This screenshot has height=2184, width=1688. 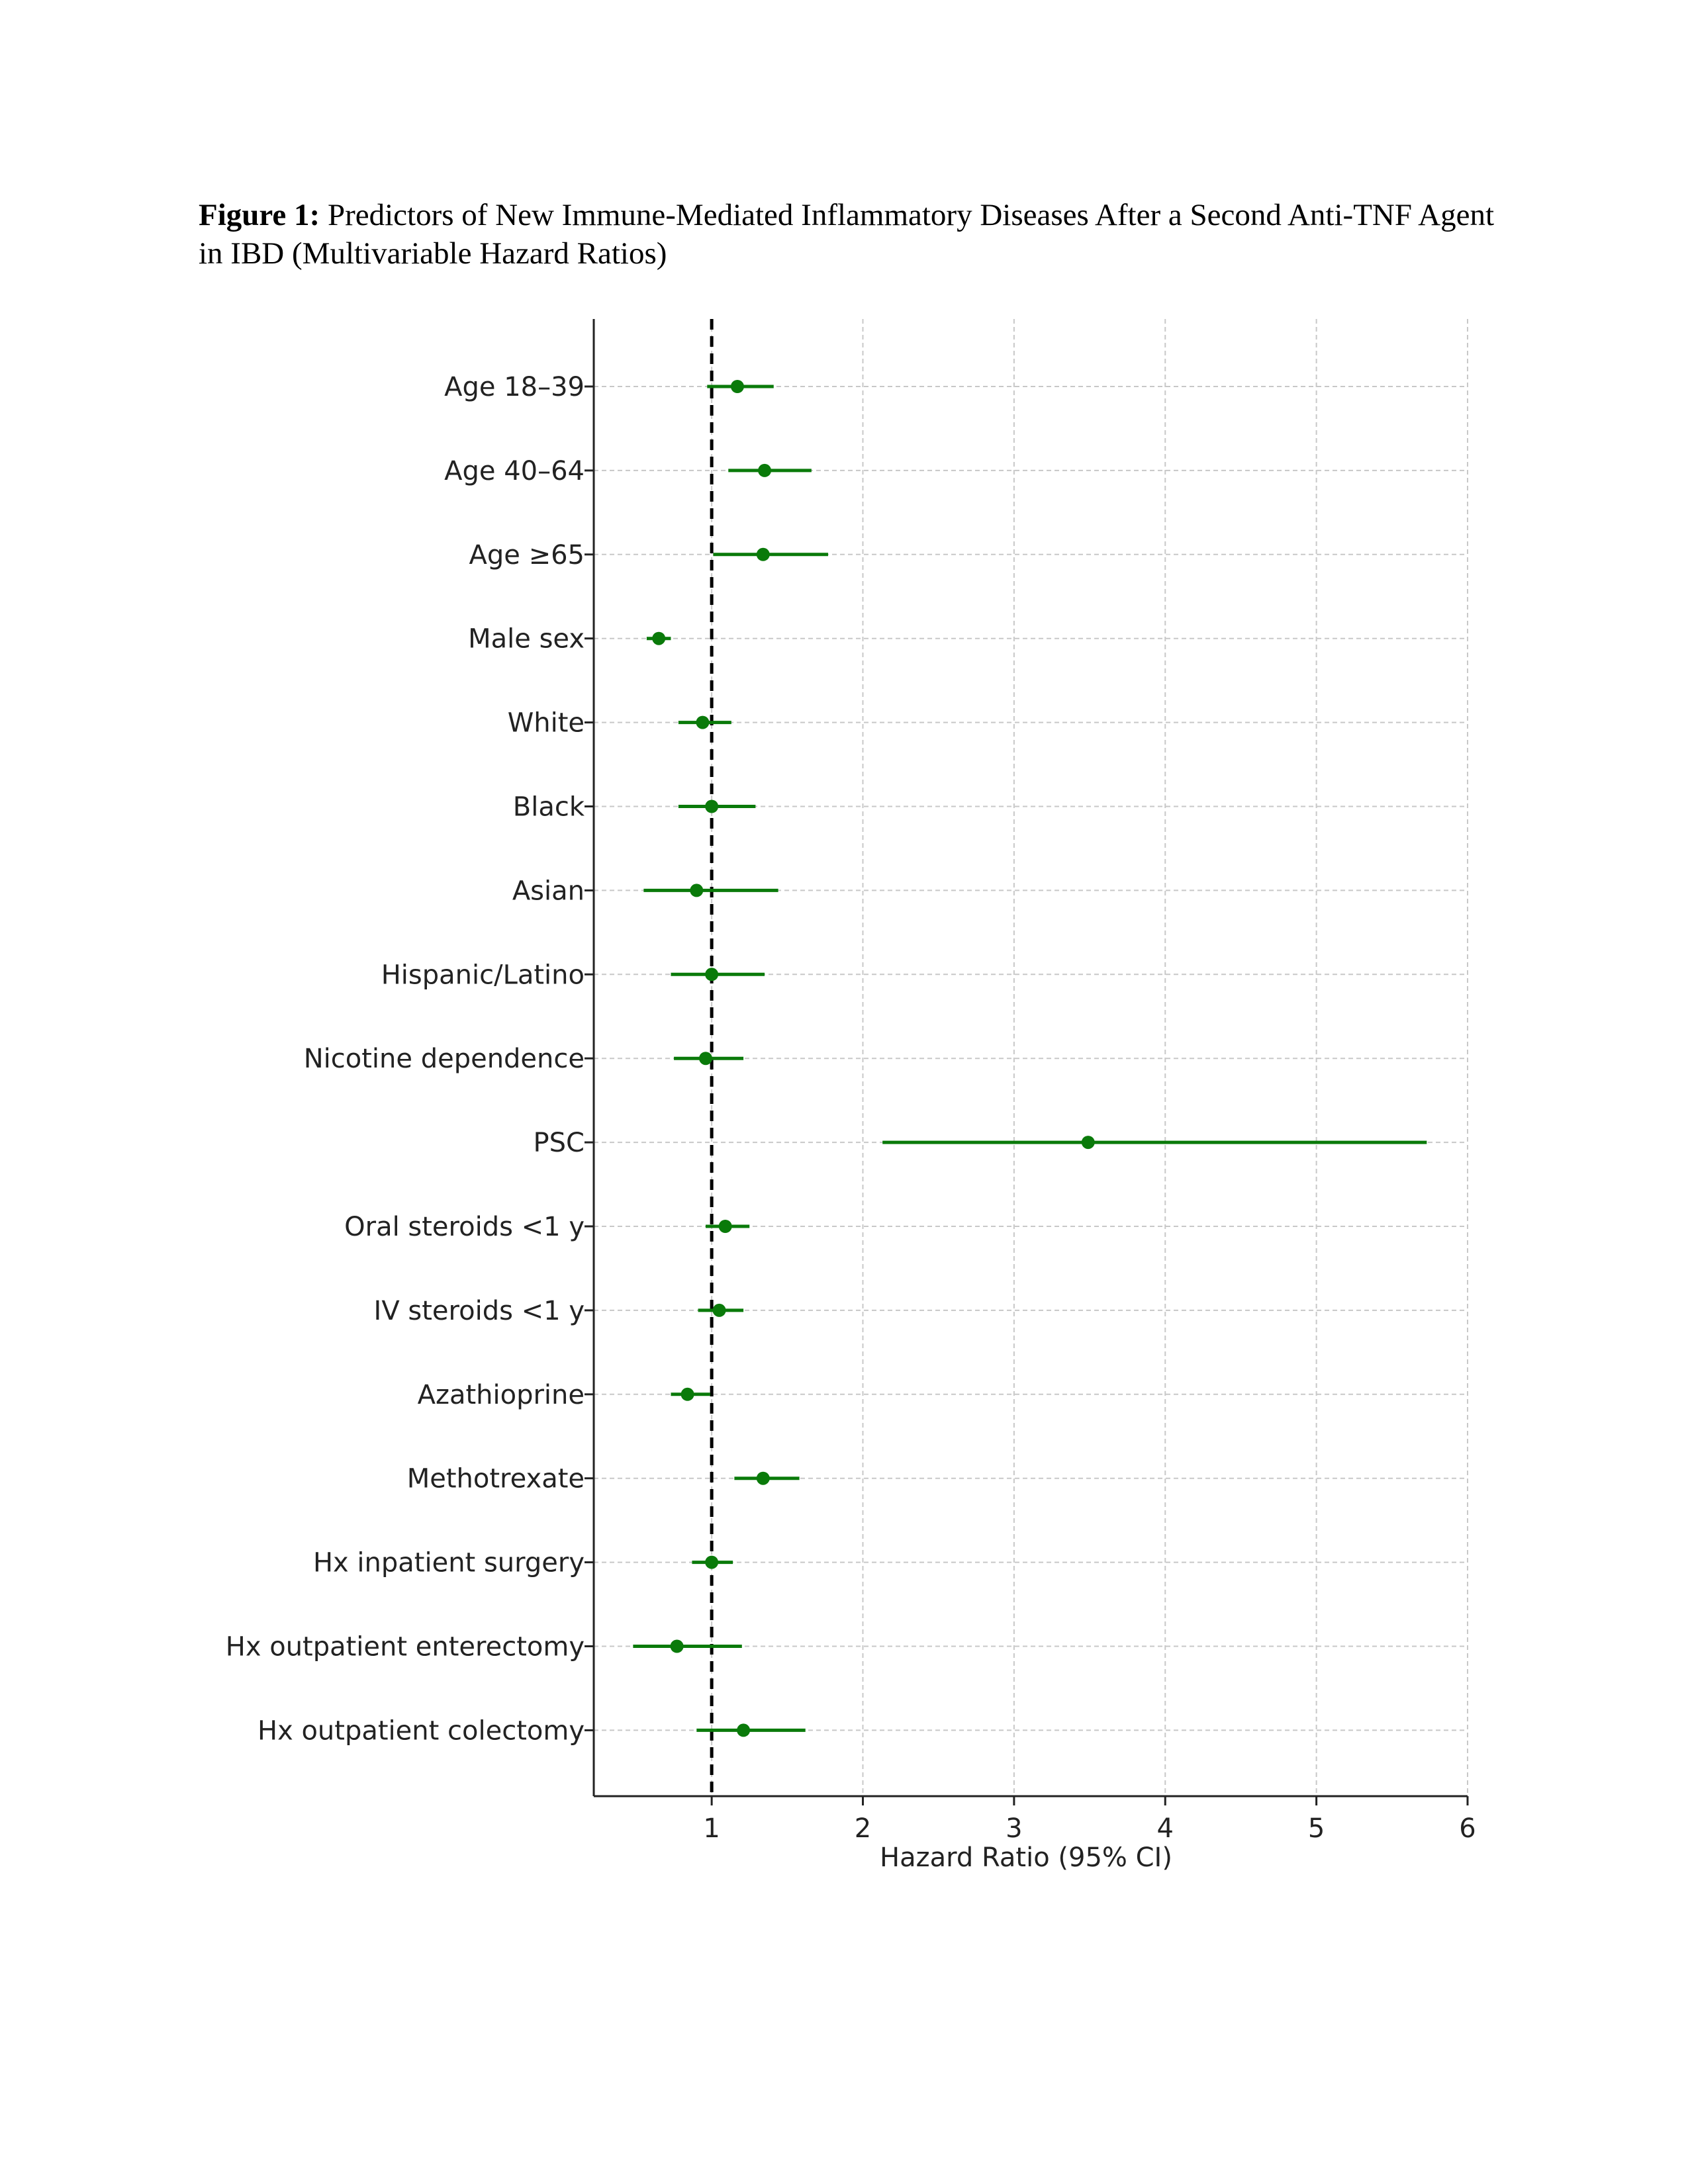 I want to click on row-label: Methotrexate, so click(x=496, y=1479).